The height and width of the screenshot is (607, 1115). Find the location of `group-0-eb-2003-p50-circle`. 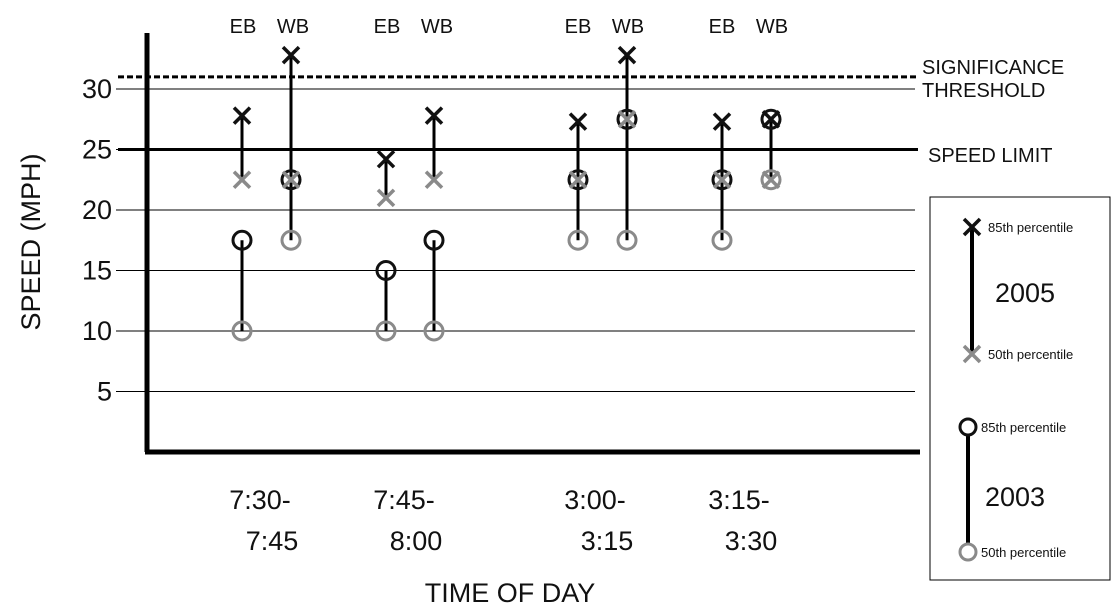

group-0-eb-2003-p50-circle is located at coordinates (242, 331).